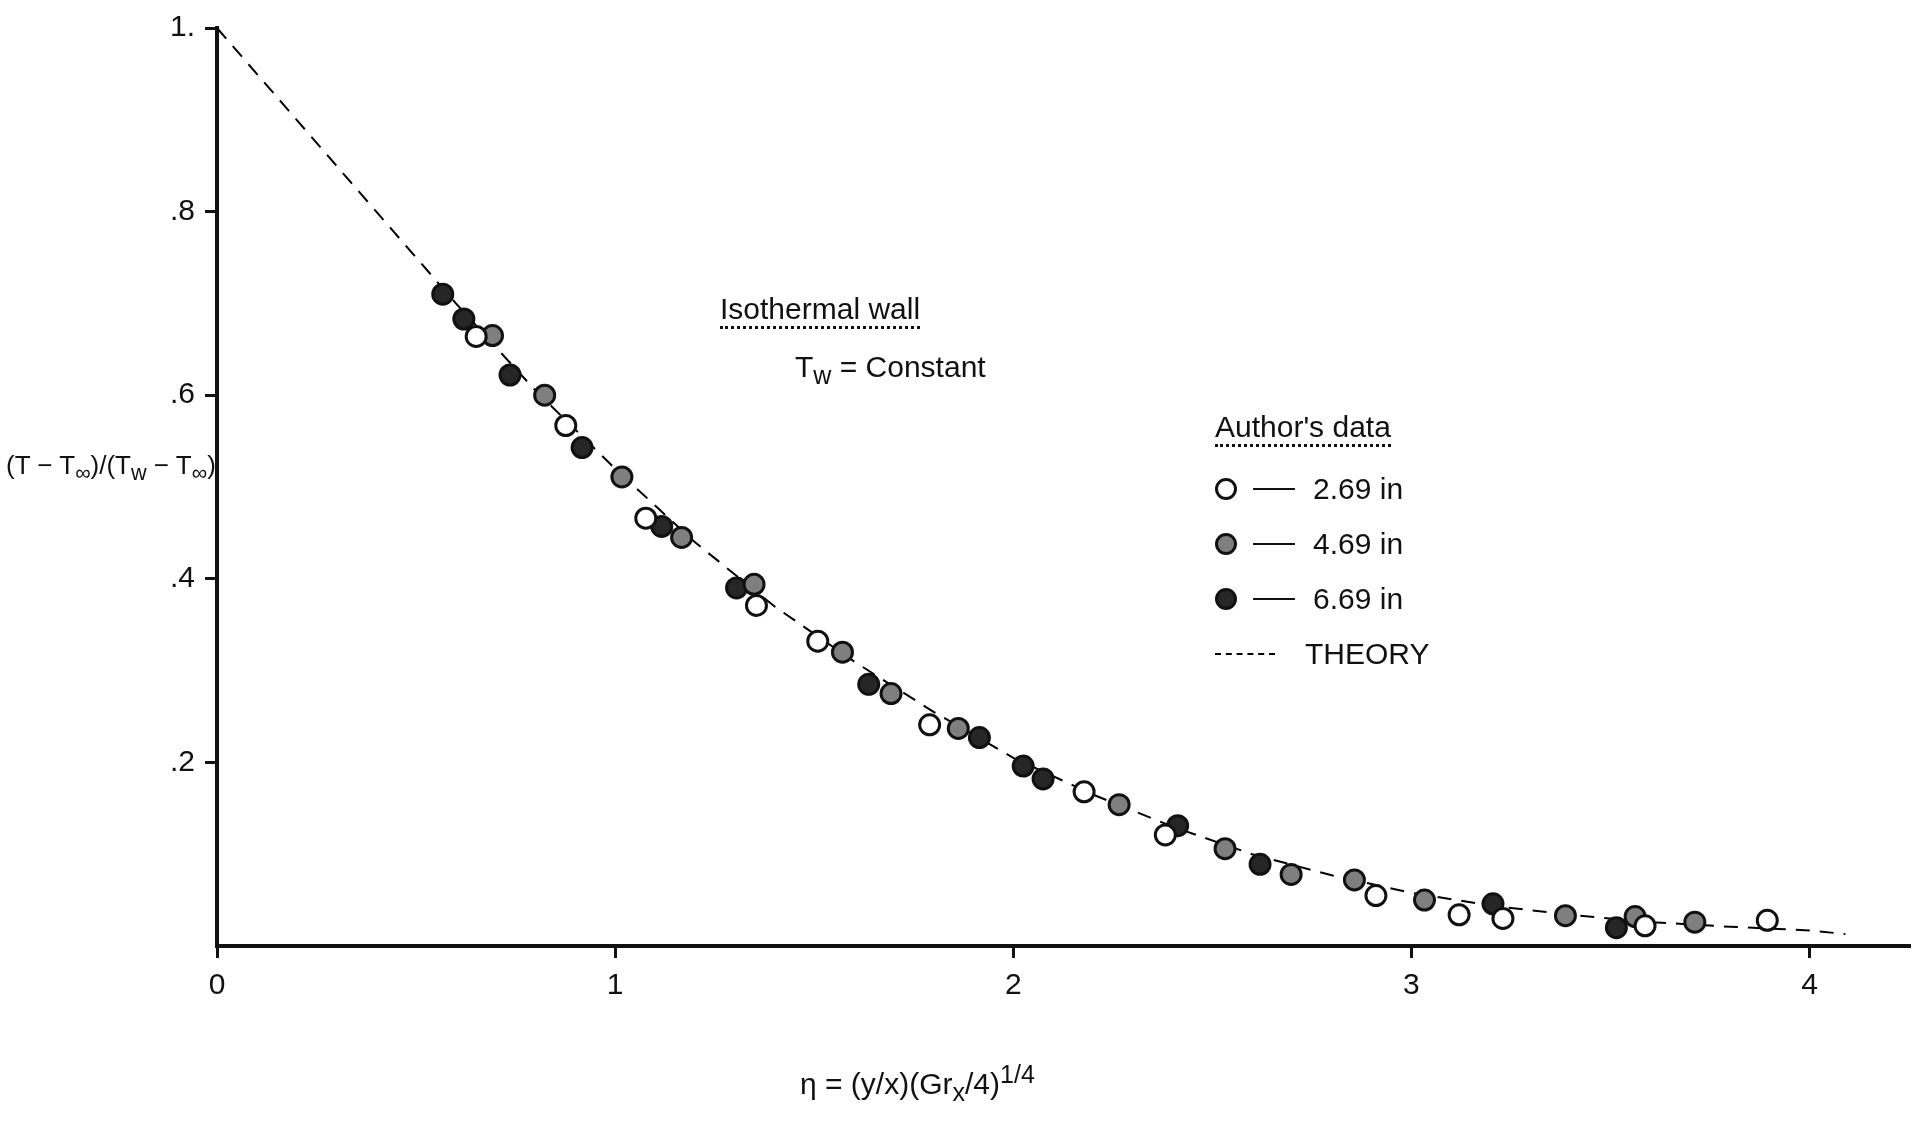 This screenshot has width=1923, height=1124. I want to click on y-tick-label: .2, so click(182, 760).